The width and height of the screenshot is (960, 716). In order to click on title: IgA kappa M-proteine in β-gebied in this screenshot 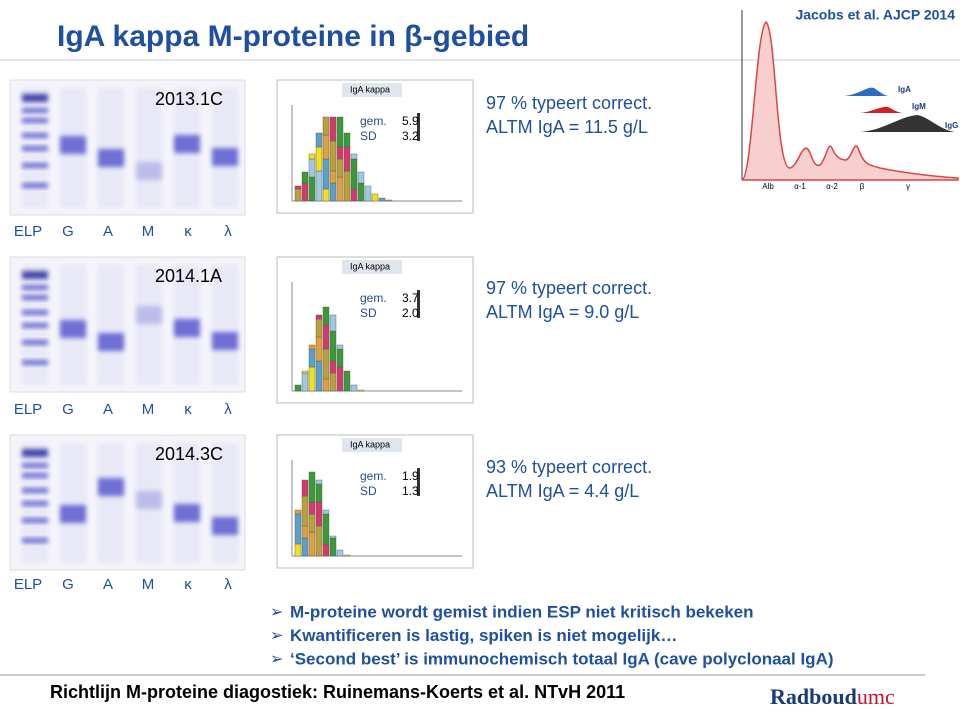, I will do `click(293, 36)`.